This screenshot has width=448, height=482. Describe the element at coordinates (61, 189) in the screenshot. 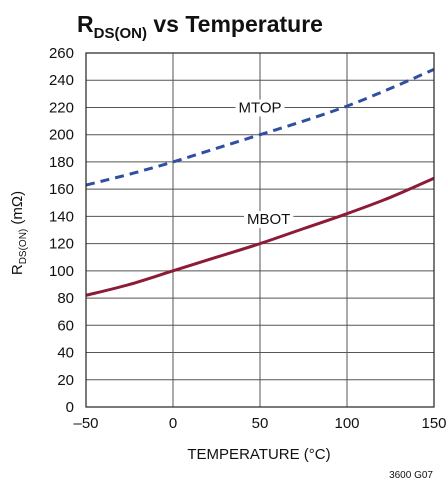

I see `y-tick-label: 160` at that location.